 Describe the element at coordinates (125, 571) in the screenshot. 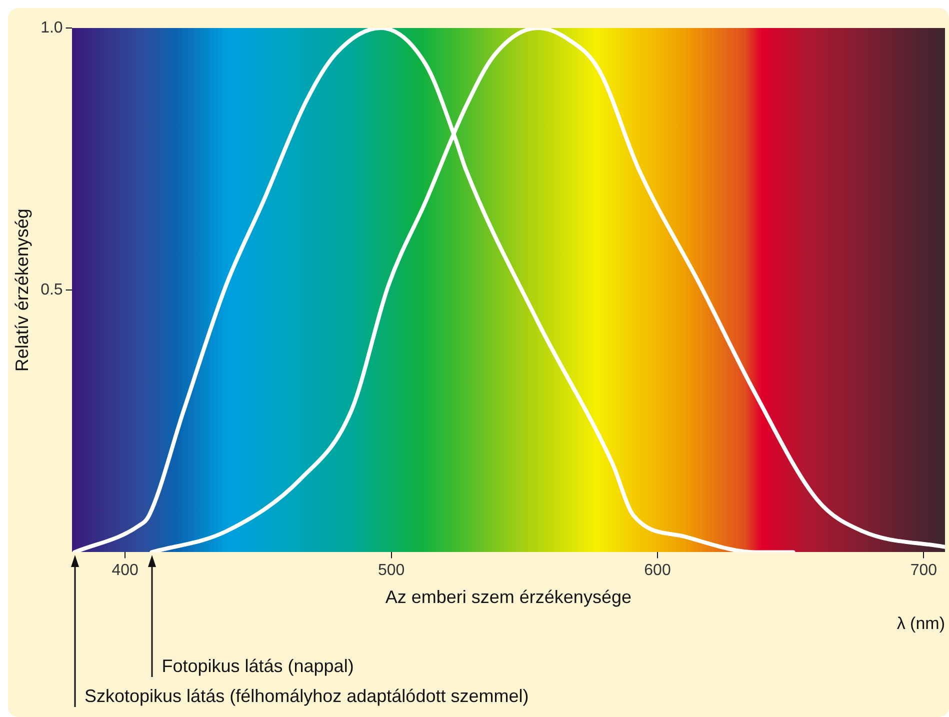

I see `x-tick-label: 400` at that location.